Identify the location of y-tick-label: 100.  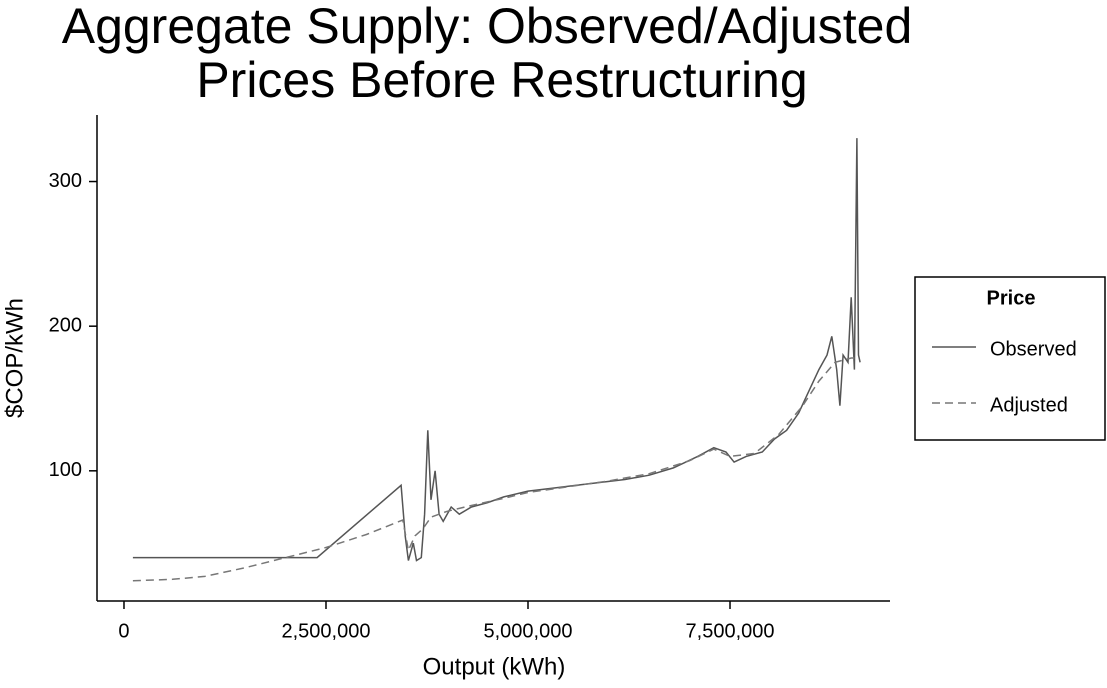
(65, 470).